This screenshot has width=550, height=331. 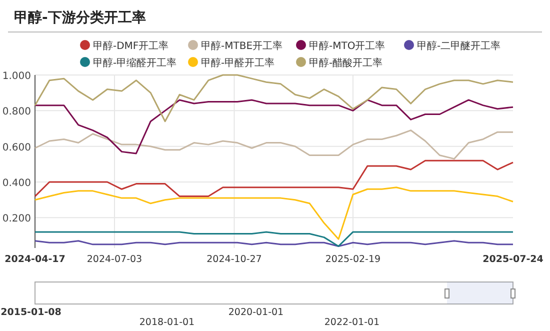 I want to click on title: 甲醇-下游分类开工率, so click(x=80, y=18).